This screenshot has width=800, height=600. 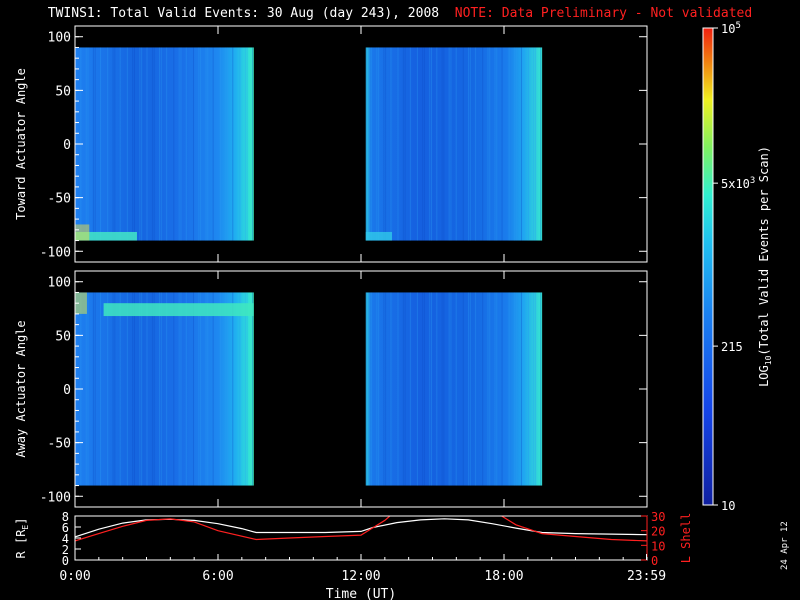 What do you see at coordinates (65, 550) in the screenshot?
I see `y-tick-label: 2` at bounding box center [65, 550].